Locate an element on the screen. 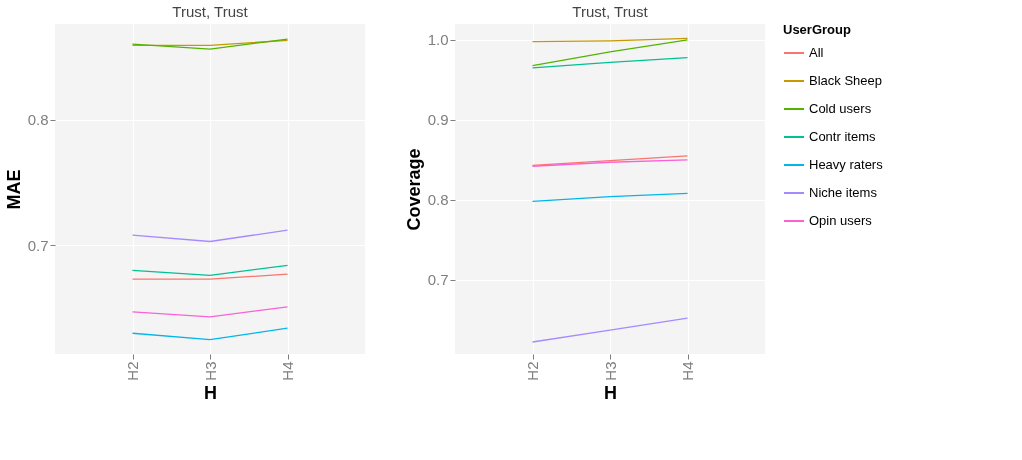 The height and width of the screenshot is (460, 1022). y-tick-label: 1.0 is located at coordinates (438, 40).